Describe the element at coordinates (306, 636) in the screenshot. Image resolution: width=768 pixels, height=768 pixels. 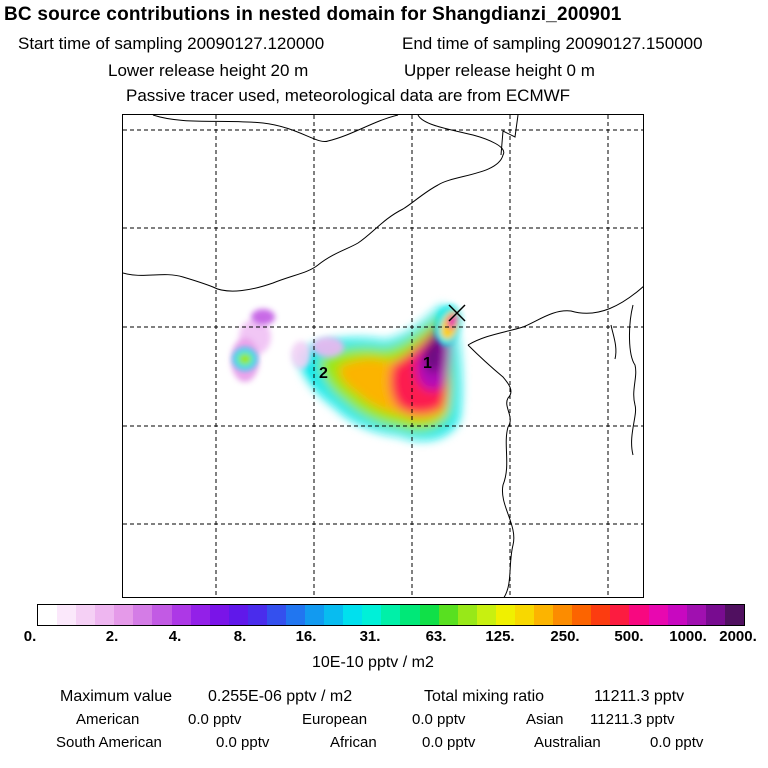
I see `colorbar-tick: 16.` at that location.